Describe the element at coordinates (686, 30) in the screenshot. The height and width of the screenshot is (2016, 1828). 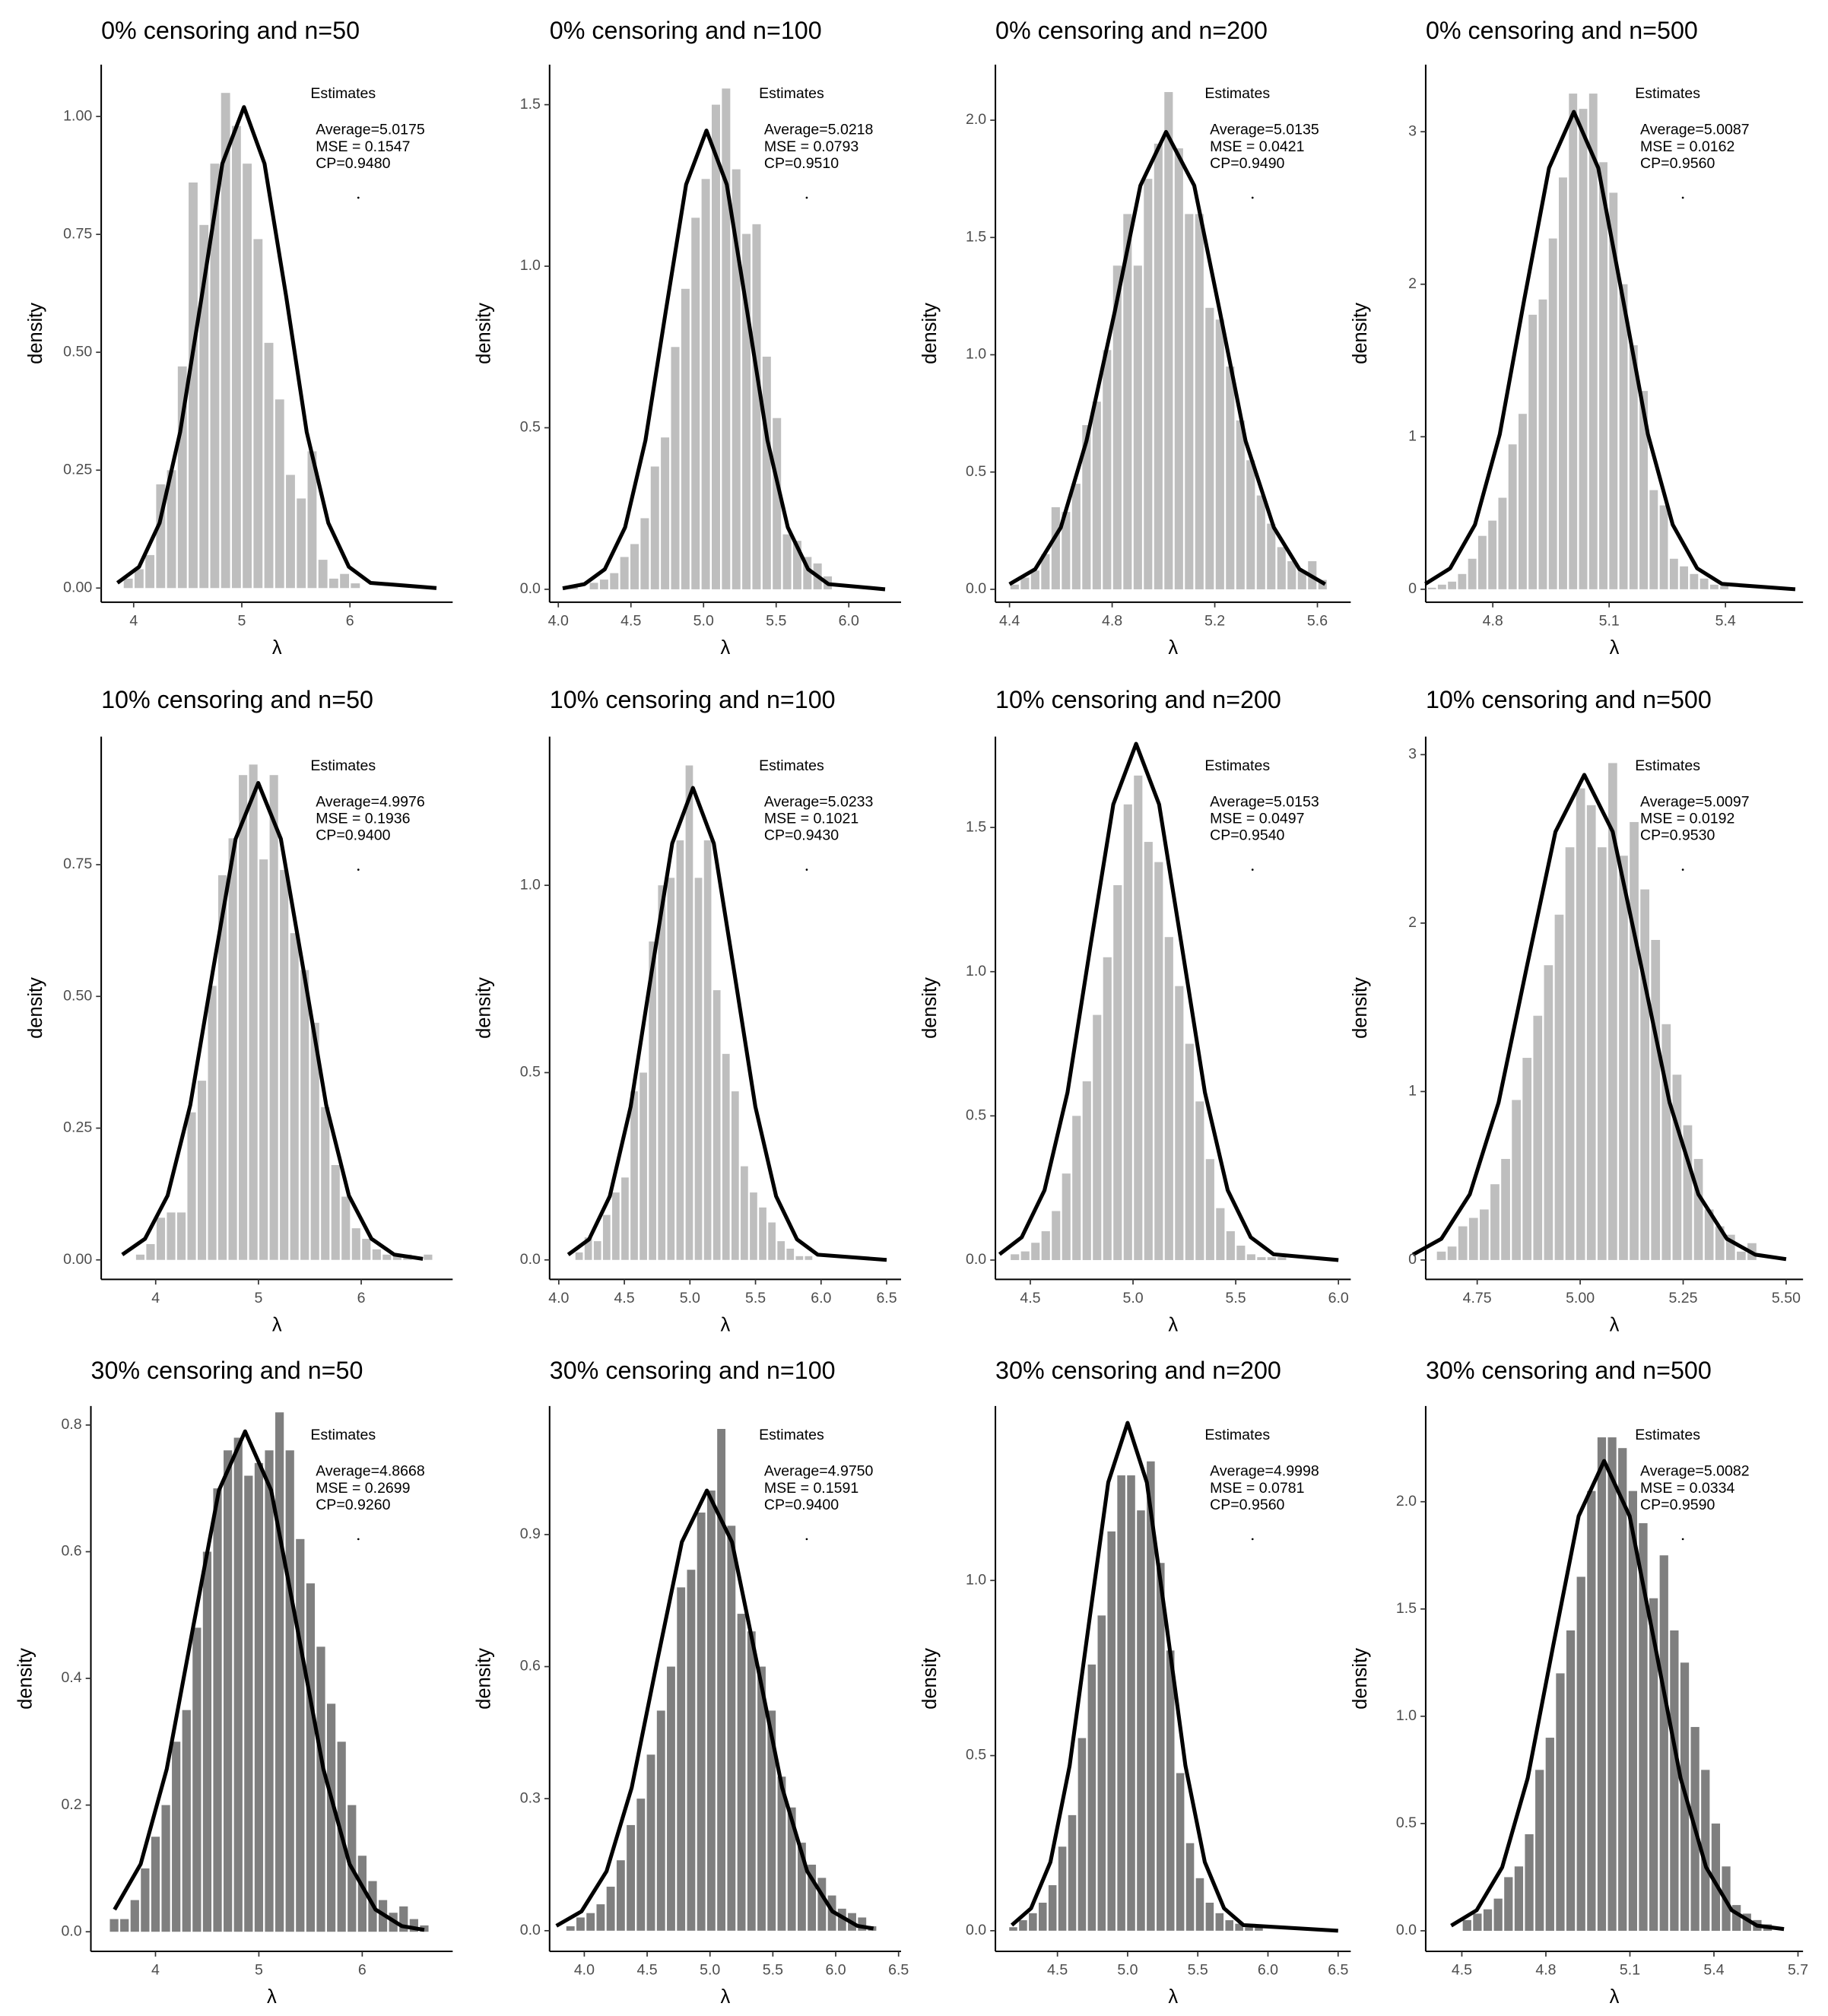
I see `panel-title: 0% censoring and n=100` at that location.